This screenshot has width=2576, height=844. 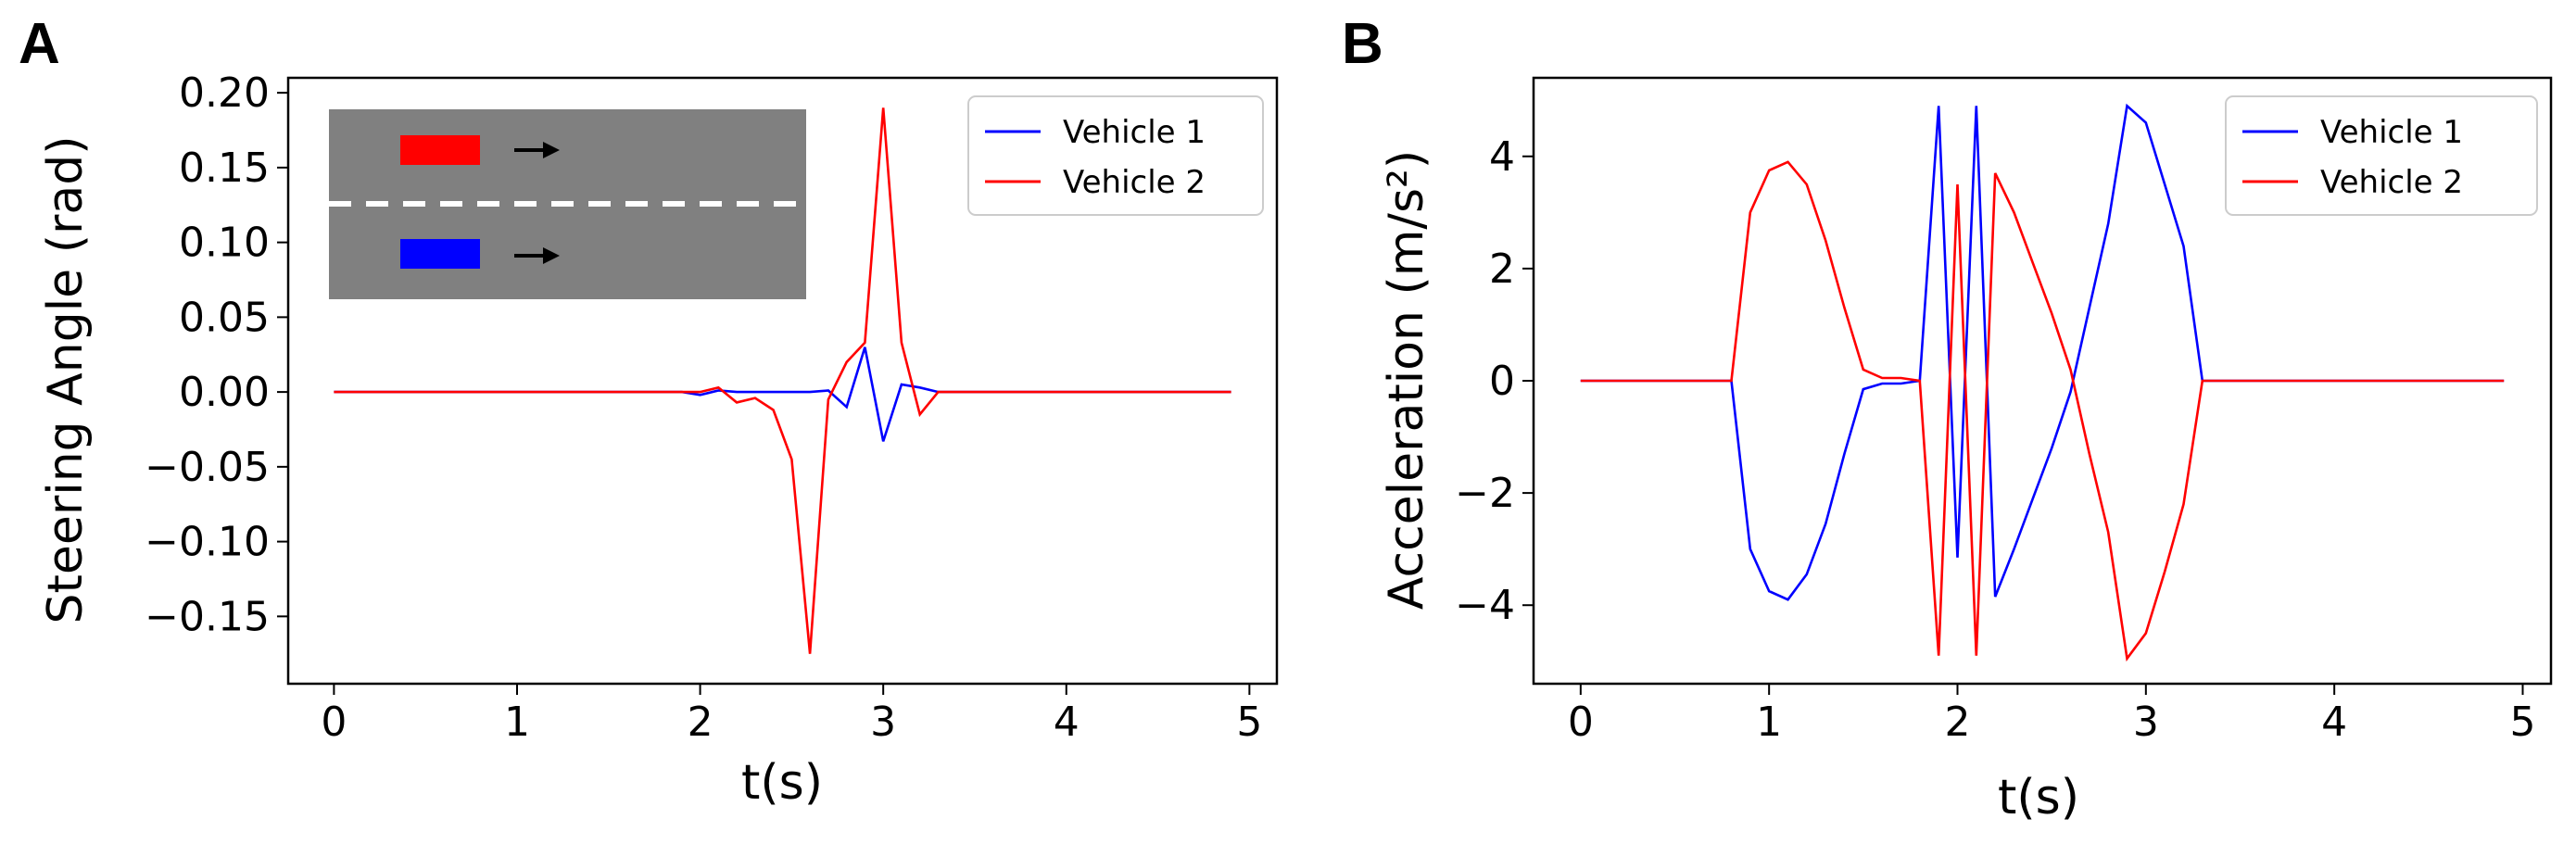 What do you see at coordinates (517, 722) in the screenshot?
I see `x-tick-label-a: 1` at bounding box center [517, 722].